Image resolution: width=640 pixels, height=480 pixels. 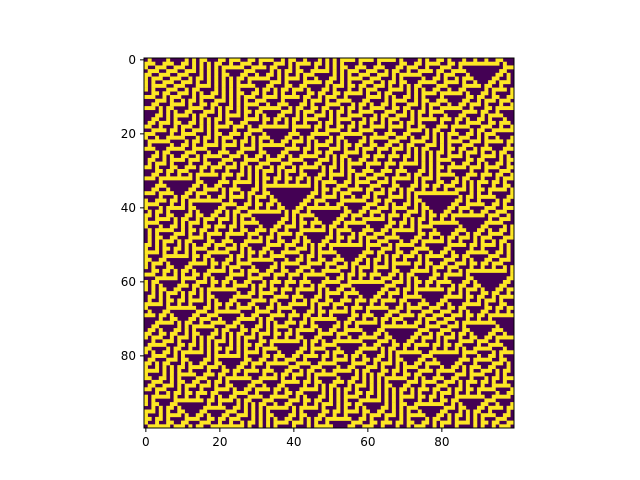 I want to click on y-tick-label: 60, so click(x=128, y=282).